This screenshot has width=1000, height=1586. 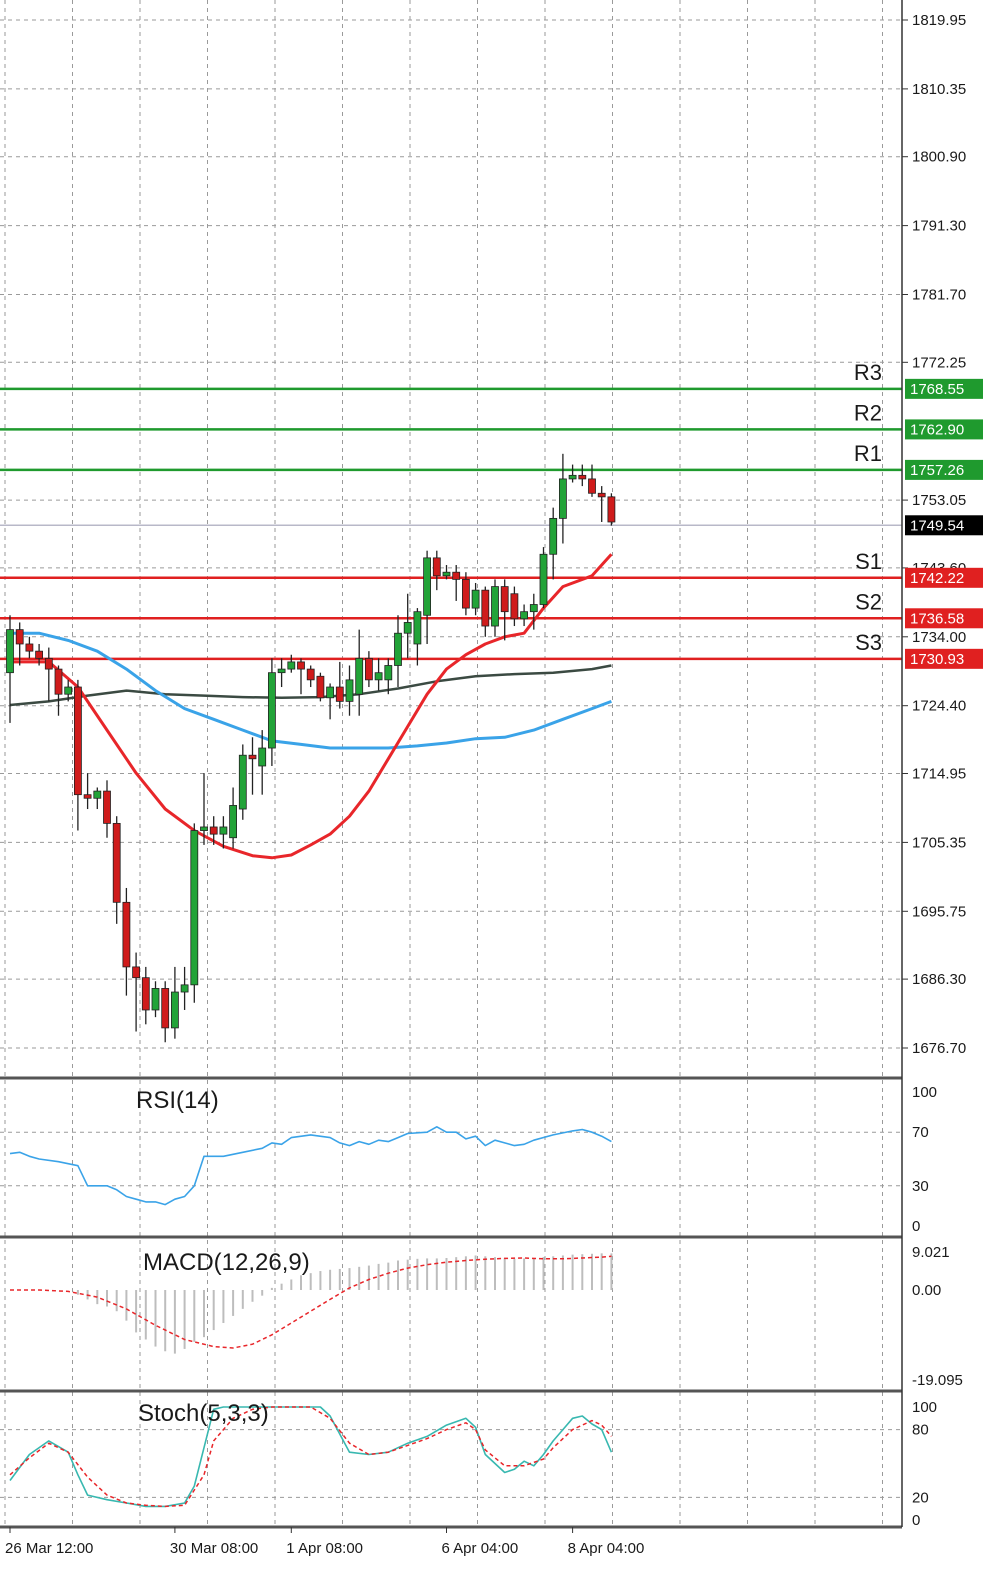 What do you see at coordinates (944, 429) in the screenshot?
I see `level-tag-r2` at bounding box center [944, 429].